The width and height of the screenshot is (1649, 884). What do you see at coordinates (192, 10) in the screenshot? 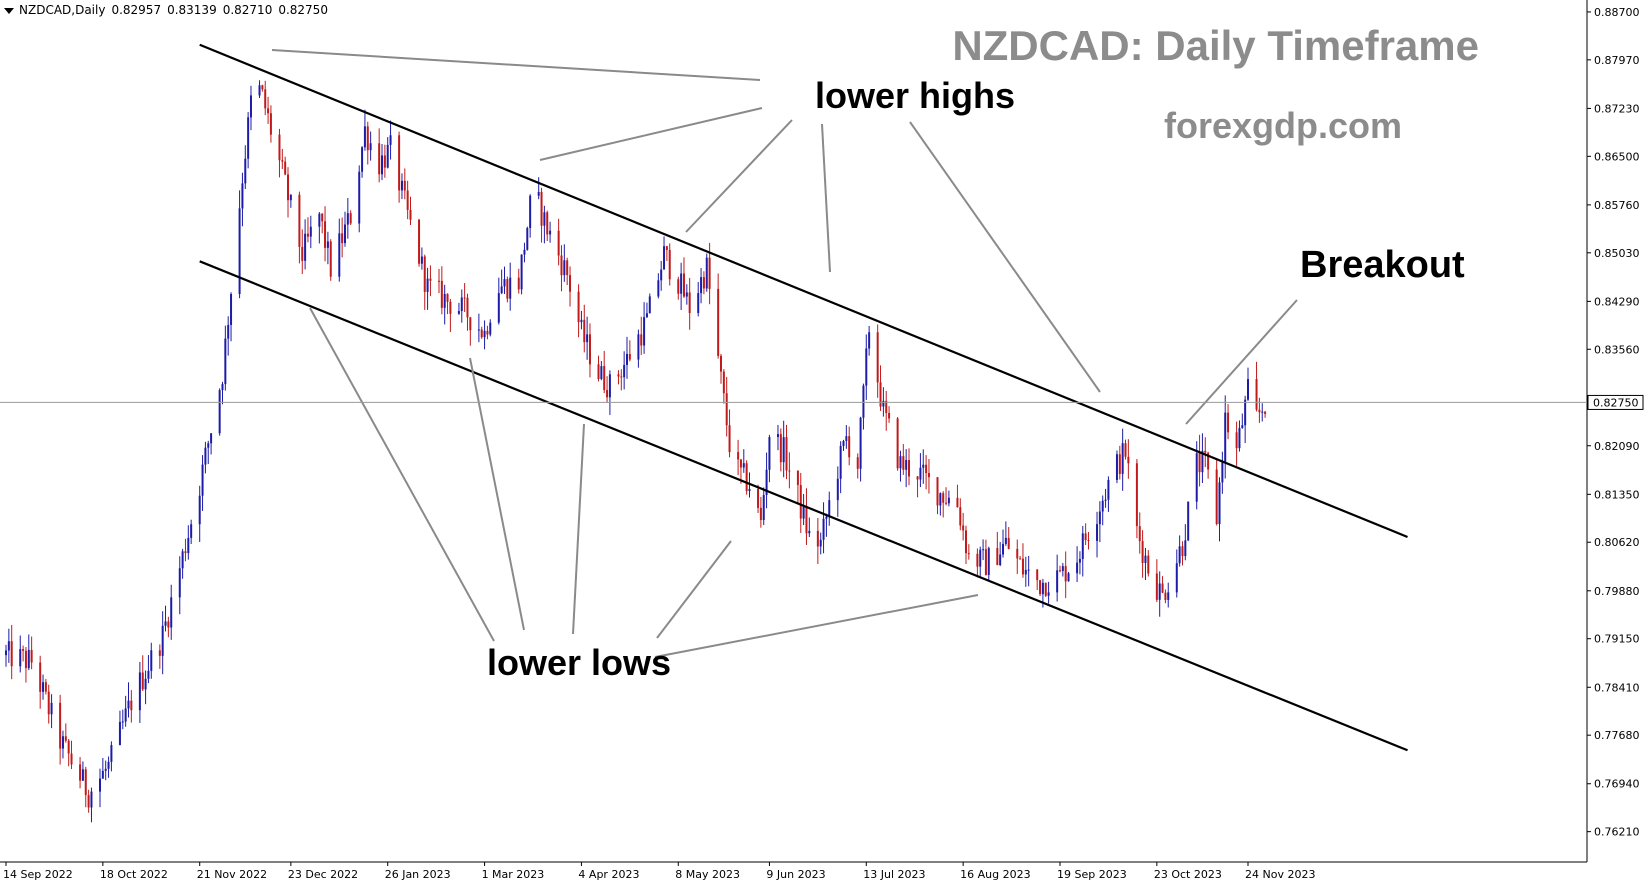
I see `high-value: 0.83139` at bounding box center [192, 10].